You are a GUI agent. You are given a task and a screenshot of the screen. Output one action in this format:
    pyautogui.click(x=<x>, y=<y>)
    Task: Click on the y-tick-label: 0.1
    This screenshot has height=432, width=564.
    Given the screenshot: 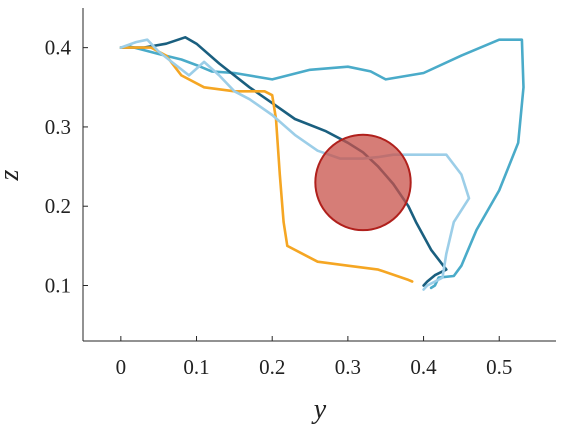 What is the action you would take?
    pyautogui.click(x=58, y=286)
    